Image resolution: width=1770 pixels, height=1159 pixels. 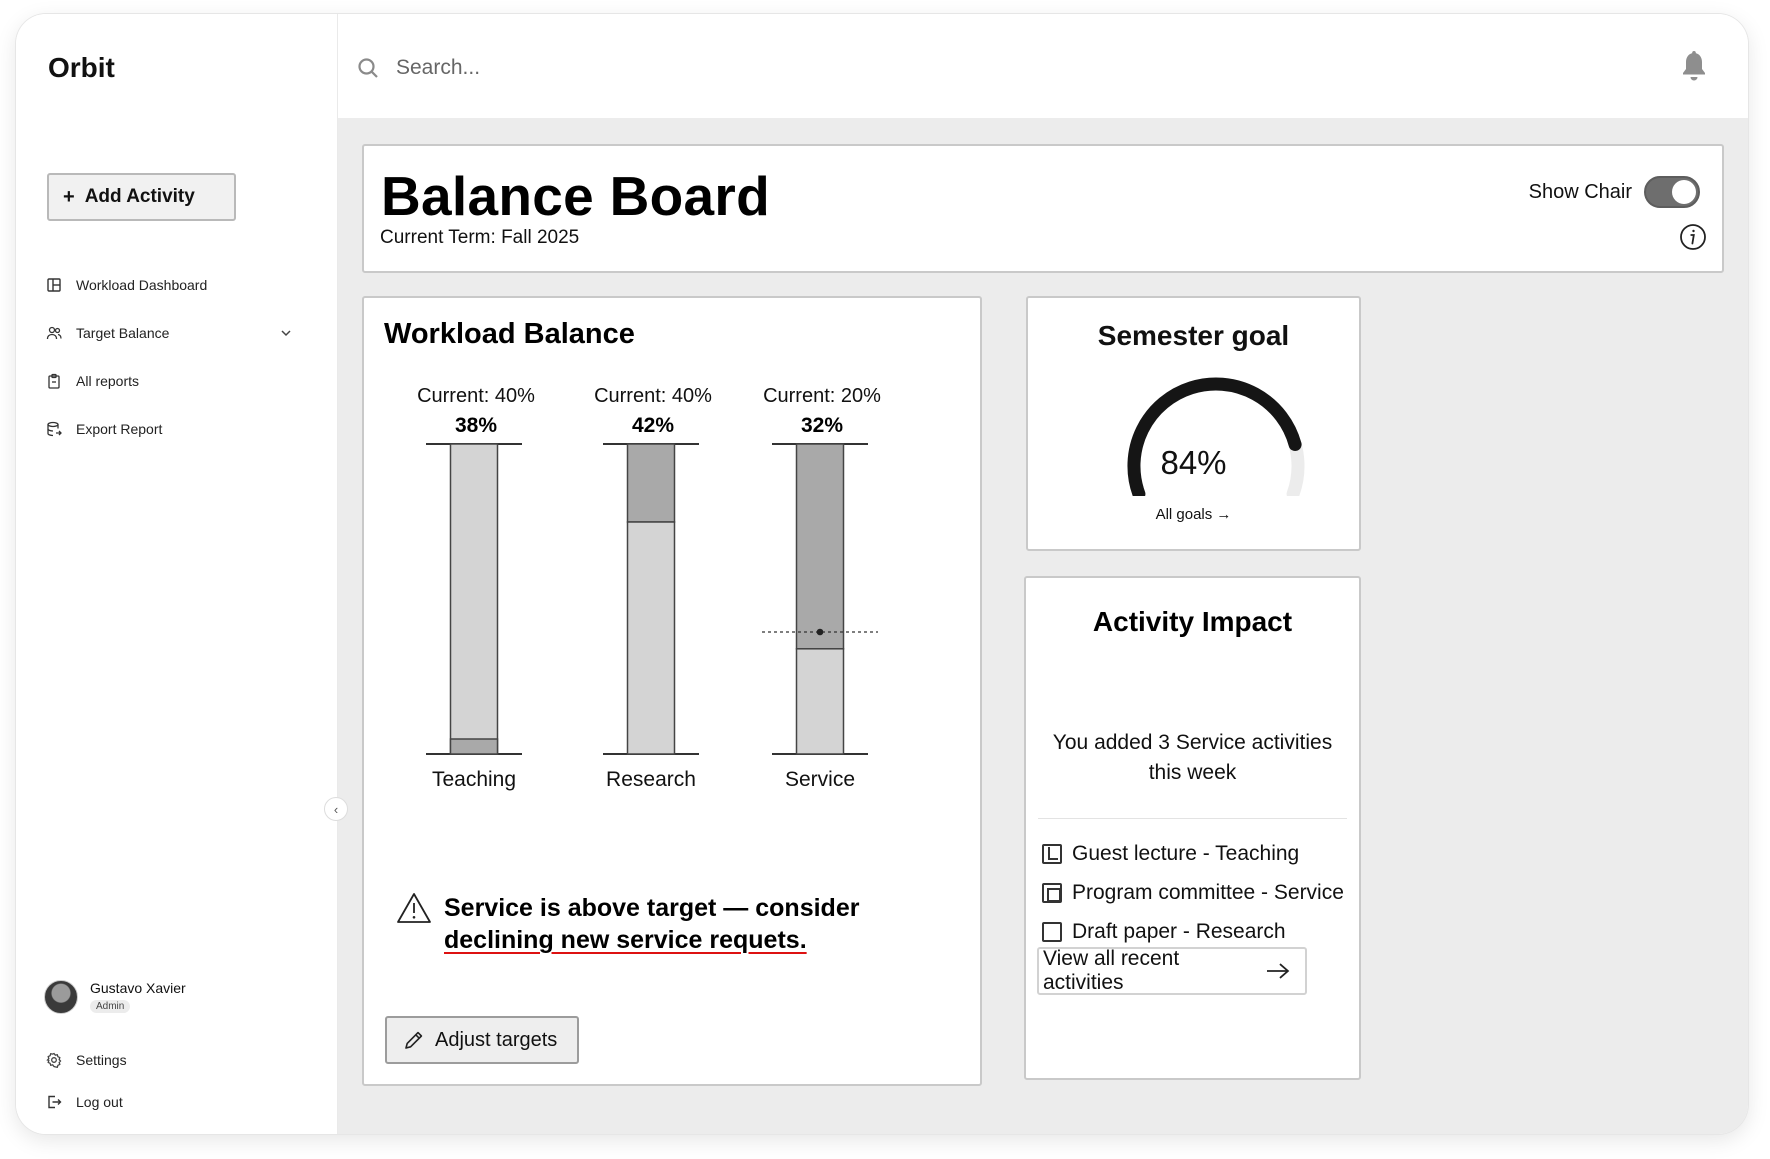 I want to click on sidebar-item-label: Settings, so click(x=101, y=1060).